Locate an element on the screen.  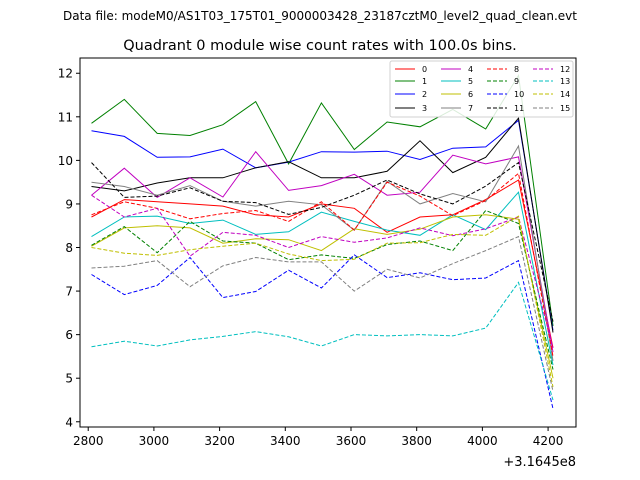
legend-label-2: 2 is located at coordinates (424, 94).